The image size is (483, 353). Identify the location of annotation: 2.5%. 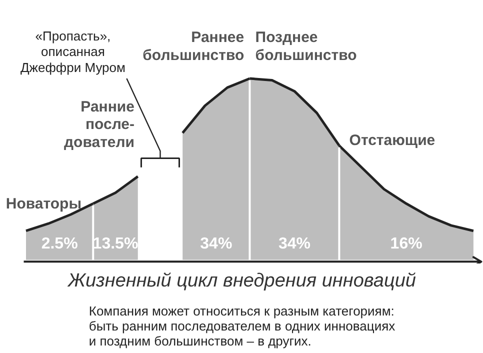
(59, 244).